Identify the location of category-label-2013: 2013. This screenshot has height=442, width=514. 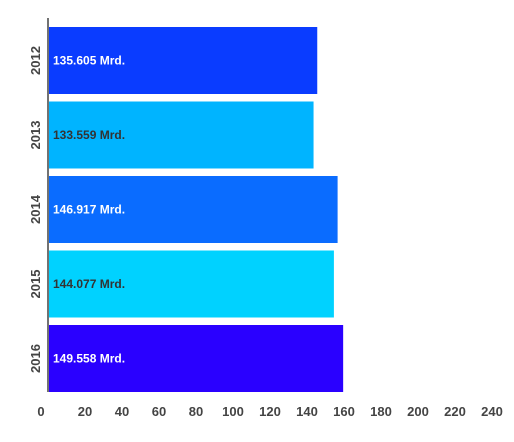
(35, 135).